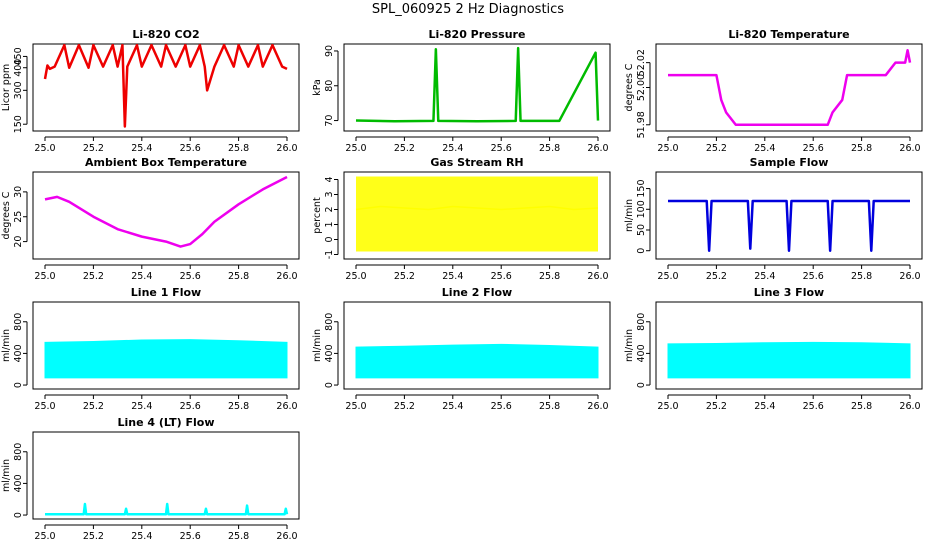  I want to click on y-tick-label: 80, so click(329, 86).